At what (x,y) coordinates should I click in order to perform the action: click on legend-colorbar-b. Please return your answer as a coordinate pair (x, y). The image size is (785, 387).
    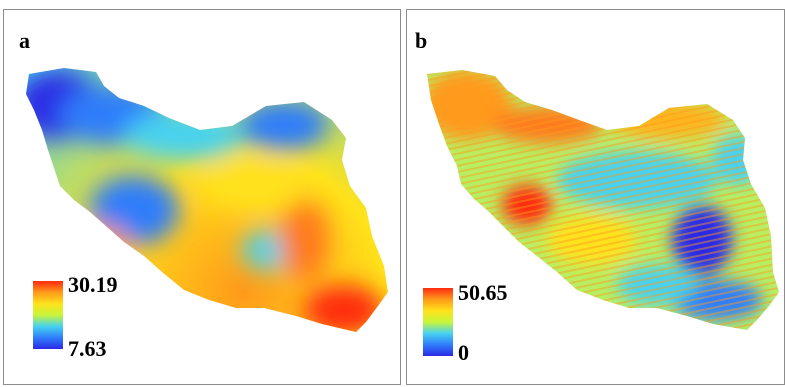
    Looking at the image, I should click on (438, 322).